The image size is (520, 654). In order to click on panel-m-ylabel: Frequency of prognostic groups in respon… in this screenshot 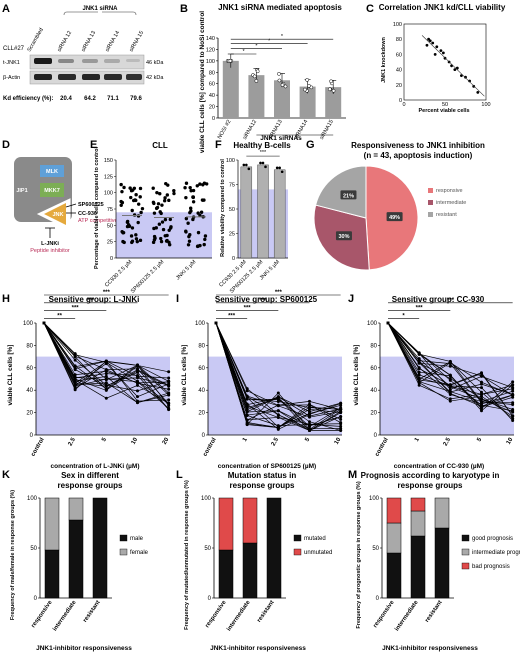, I will do `click(359, 554)`.